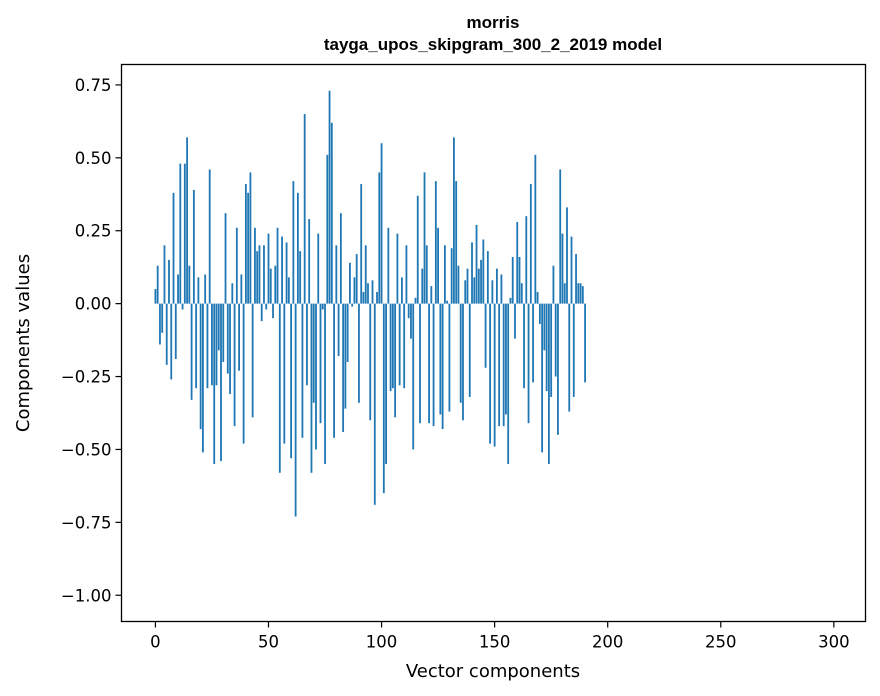  What do you see at coordinates (86, 377) in the screenshot?
I see `y-tick-label-3: −0.25` at bounding box center [86, 377].